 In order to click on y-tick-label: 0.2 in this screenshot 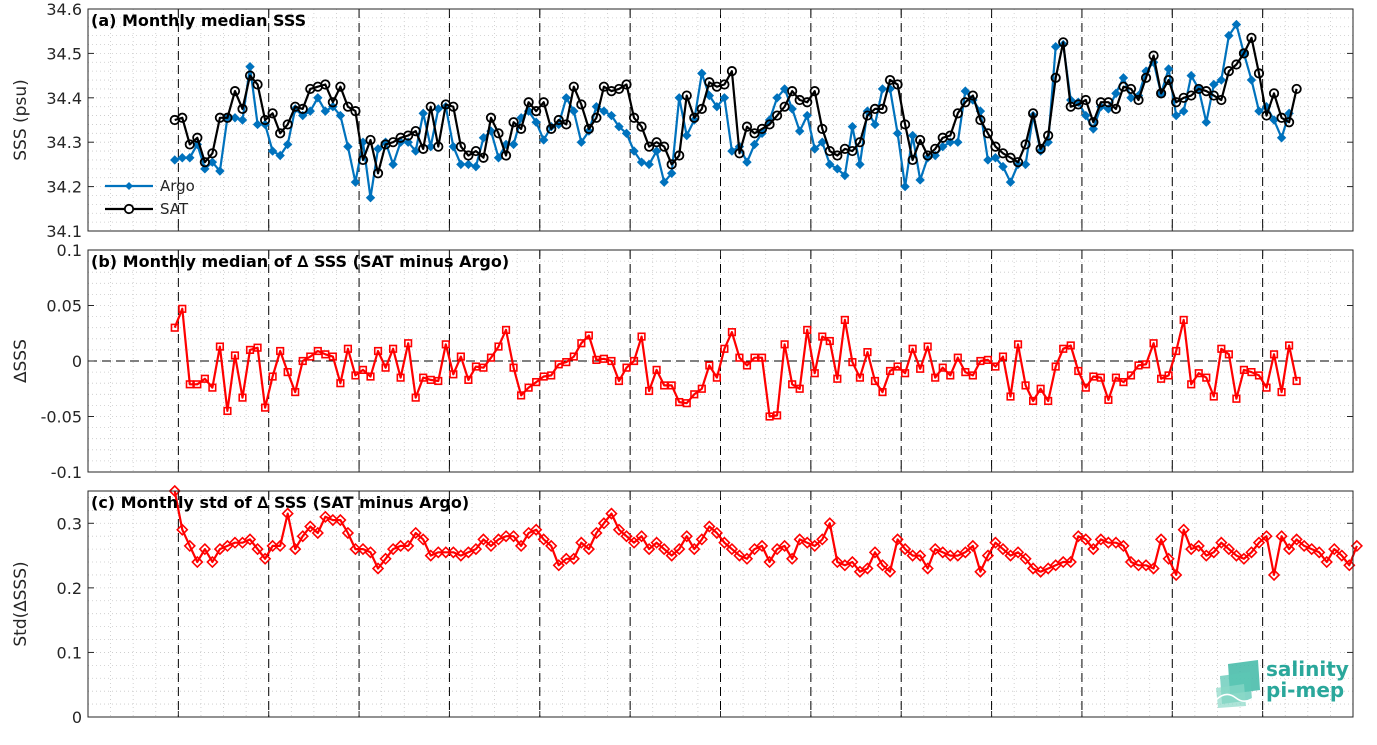, I will do `click(69, 588)`.